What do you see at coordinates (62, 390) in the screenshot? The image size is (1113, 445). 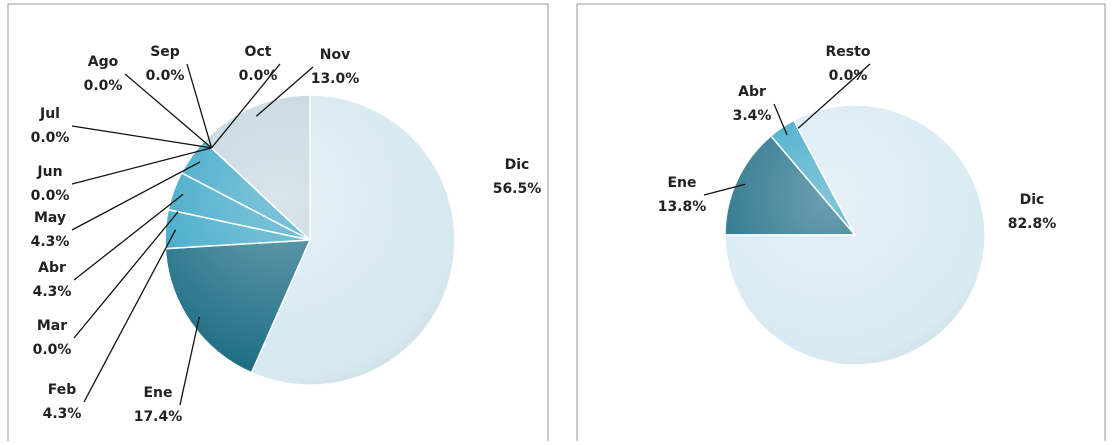 I see `slice-label: Feb` at bounding box center [62, 390].